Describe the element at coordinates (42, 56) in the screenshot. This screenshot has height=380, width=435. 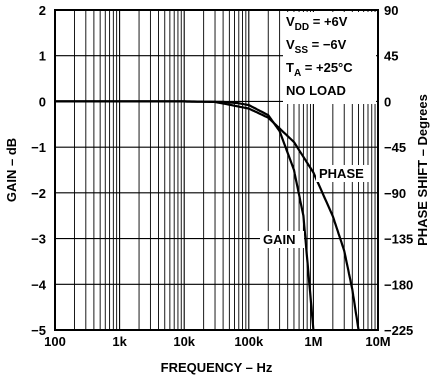
I see `y-tick-label: 1` at that location.